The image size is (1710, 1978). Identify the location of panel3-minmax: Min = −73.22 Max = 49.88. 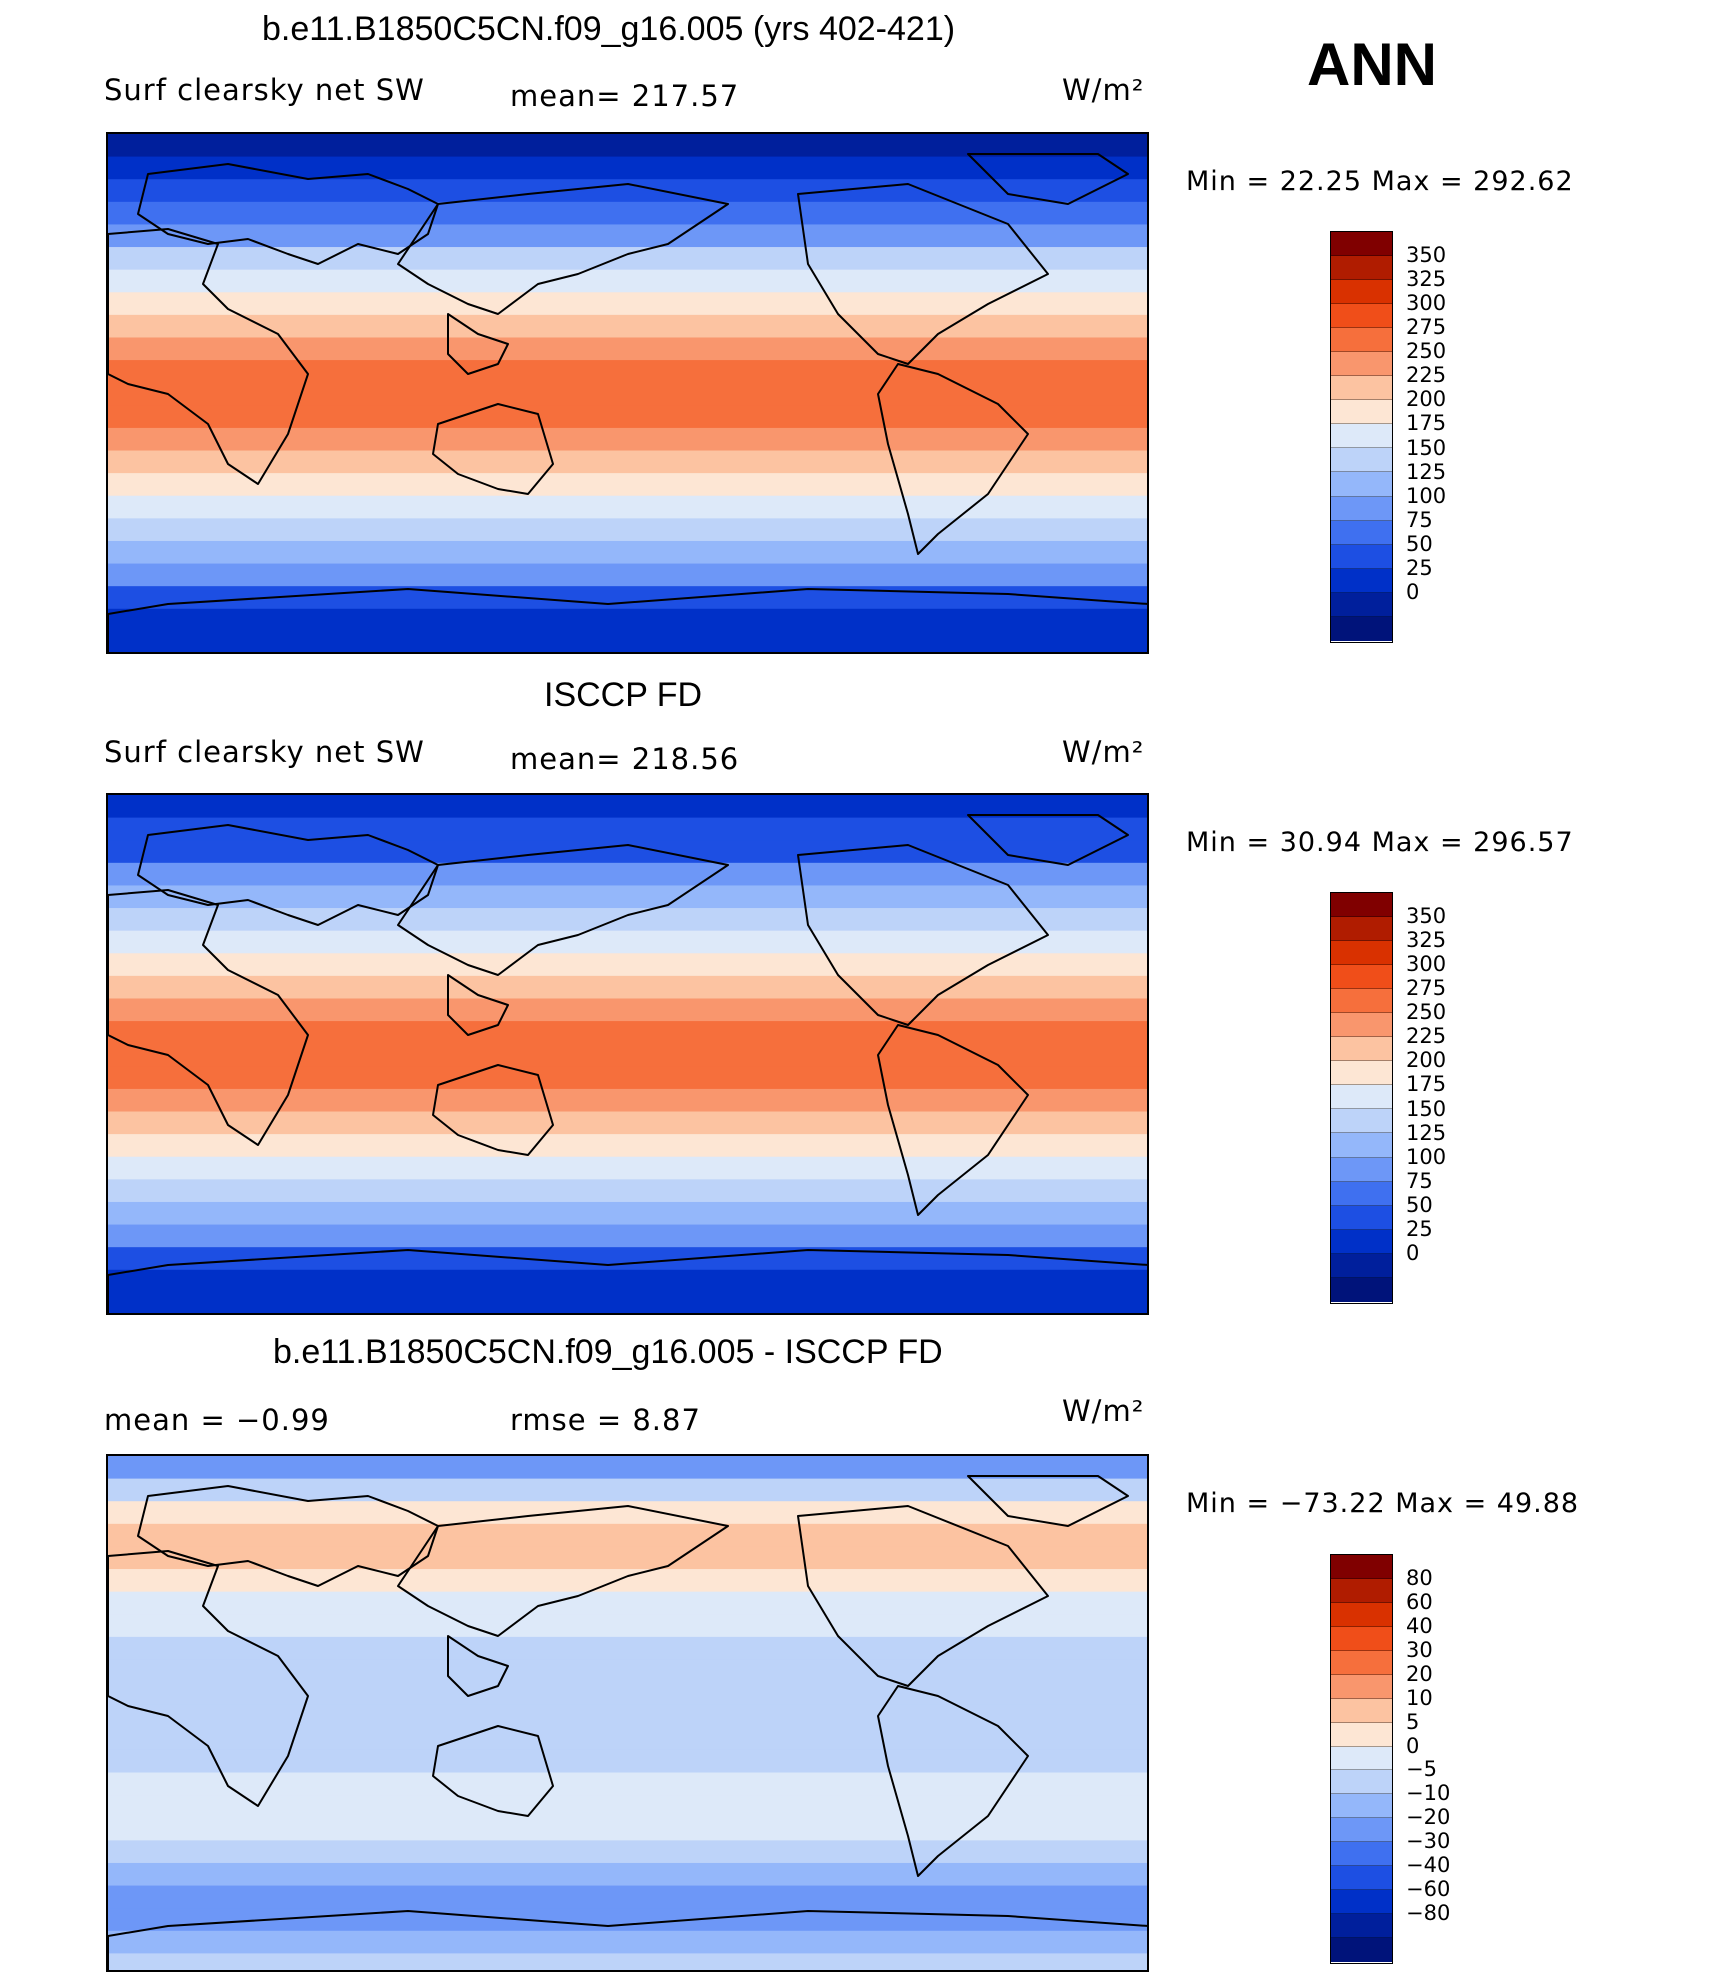
(1383, 1503).